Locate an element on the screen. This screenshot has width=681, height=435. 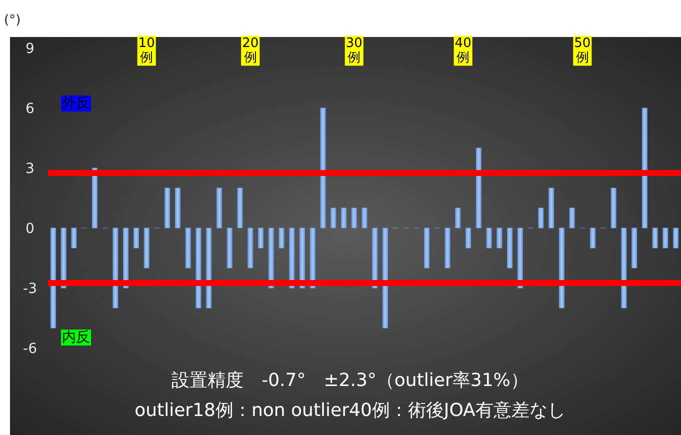
y-tick-label: 3 is located at coordinates (30, 169).